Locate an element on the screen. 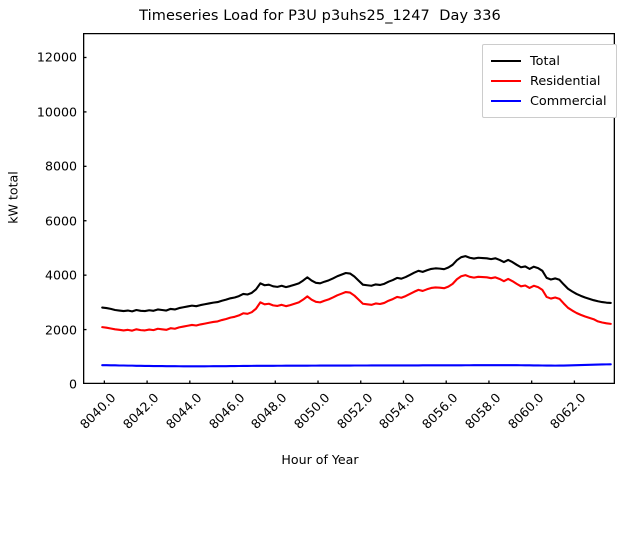 The width and height of the screenshot is (640, 542). series-line-commercial is located at coordinates (356, 365).